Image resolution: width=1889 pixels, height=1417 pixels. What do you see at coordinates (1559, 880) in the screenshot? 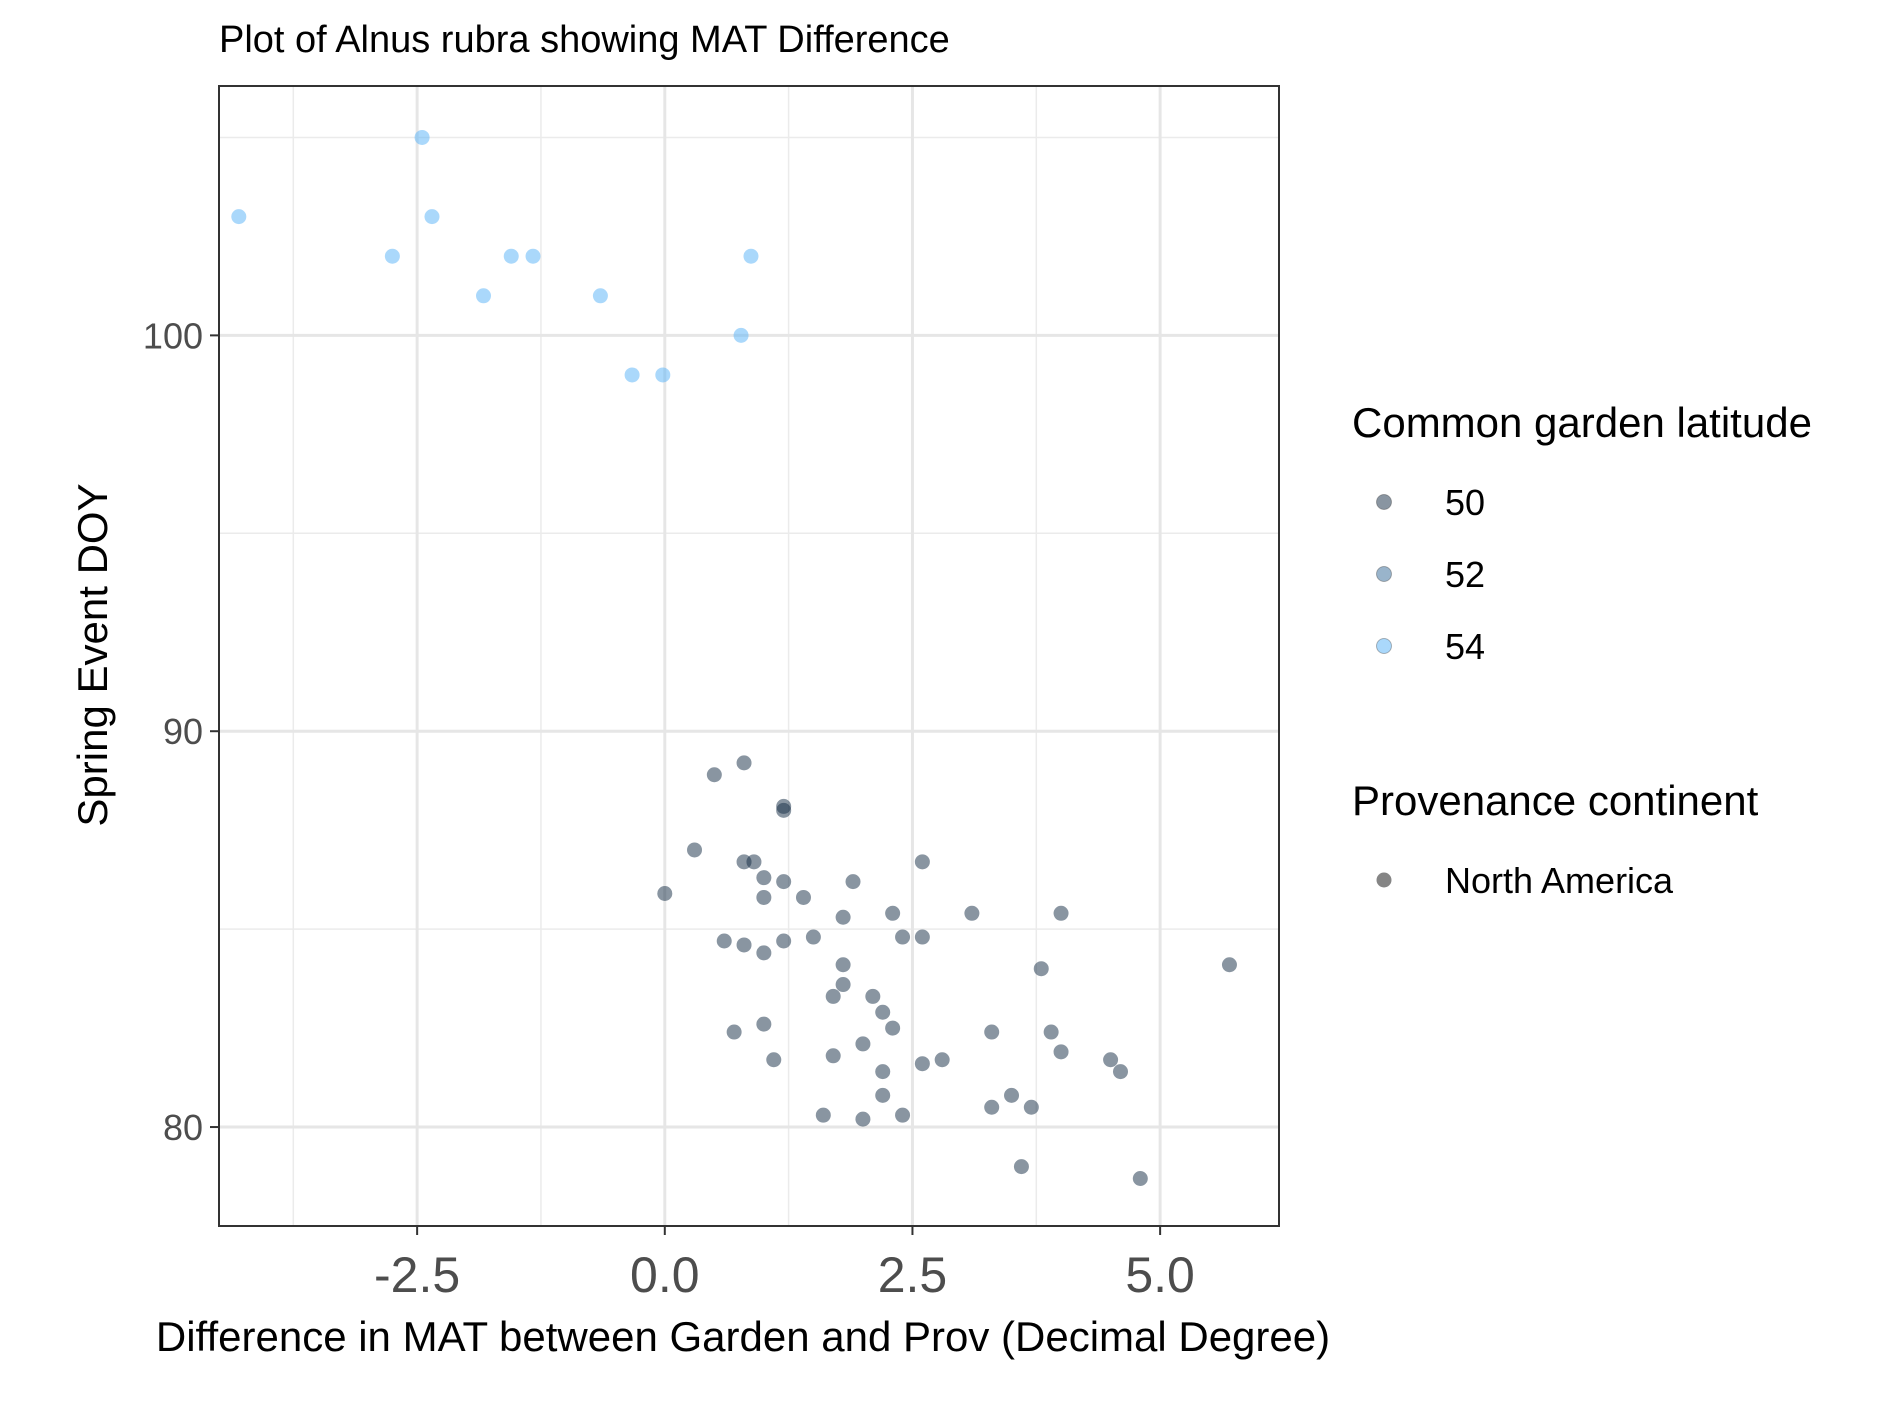
I see `legend-shape-label: North America` at bounding box center [1559, 880].